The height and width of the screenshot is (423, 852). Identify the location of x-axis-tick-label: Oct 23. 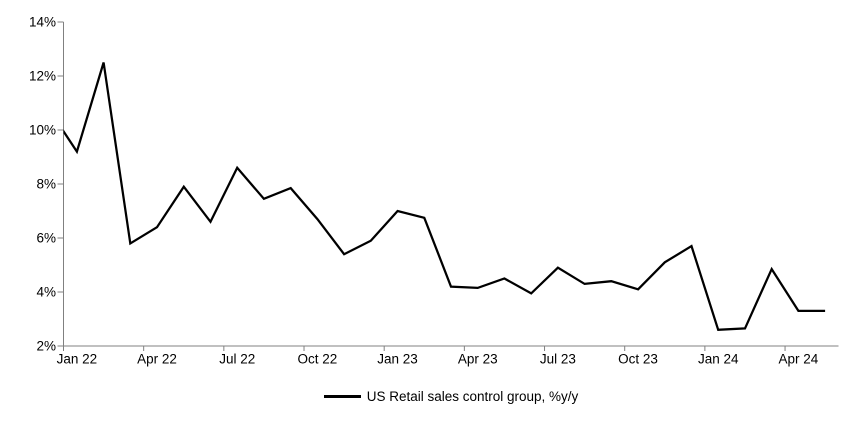
(638, 359).